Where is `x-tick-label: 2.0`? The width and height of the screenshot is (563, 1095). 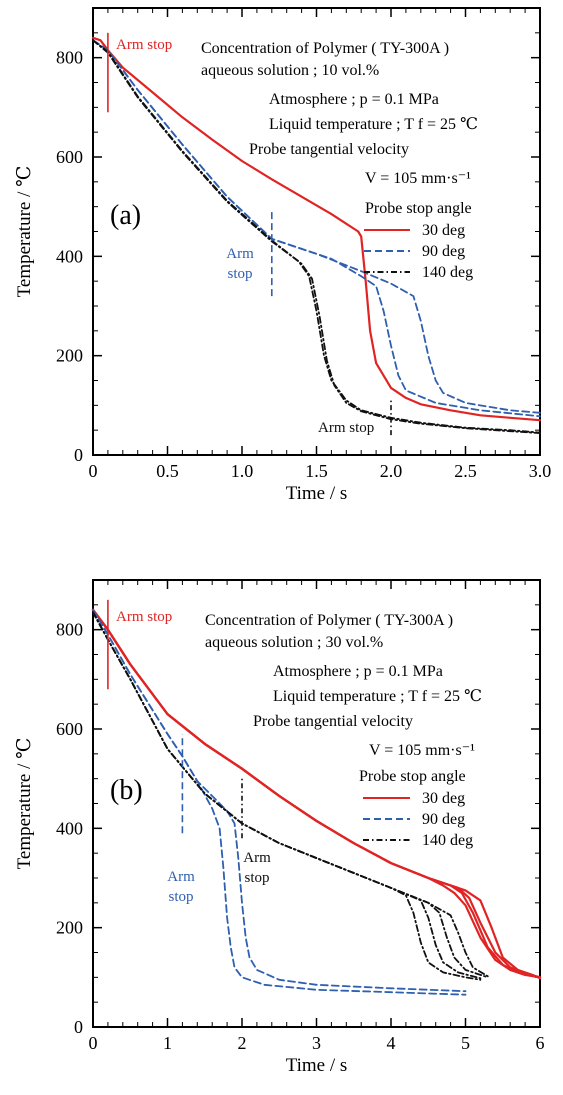
x-tick-label: 2.0 is located at coordinates (391, 471).